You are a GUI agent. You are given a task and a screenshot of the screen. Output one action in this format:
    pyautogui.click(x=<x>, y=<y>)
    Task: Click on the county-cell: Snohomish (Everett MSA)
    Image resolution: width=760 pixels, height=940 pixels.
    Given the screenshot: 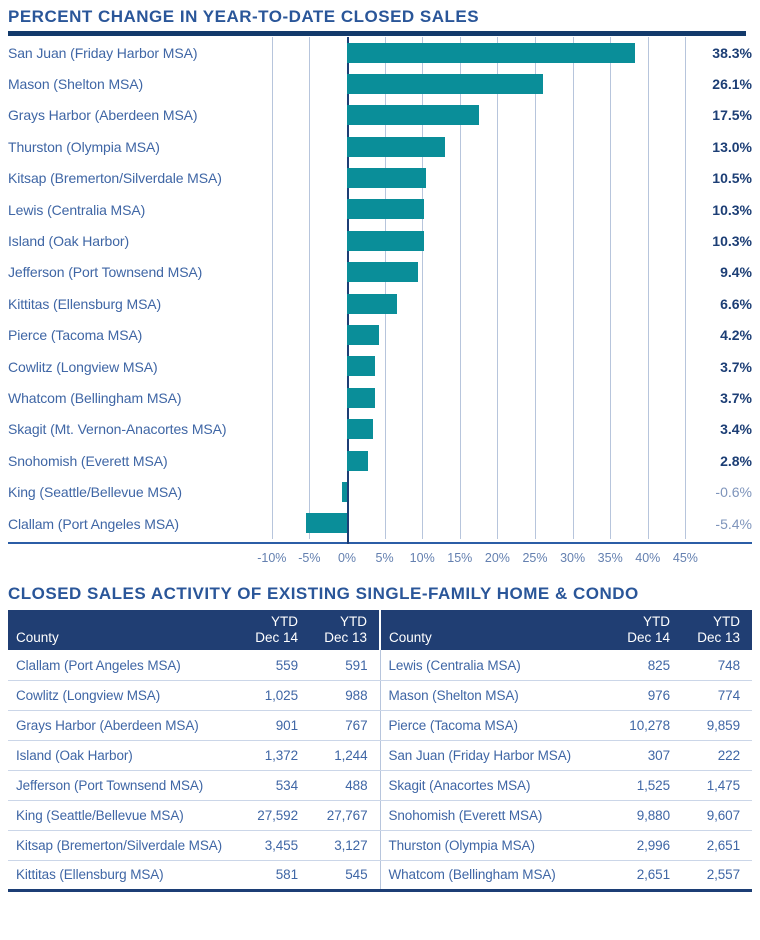 What is the action you would take?
    pyautogui.click(x=495, y=815)
    